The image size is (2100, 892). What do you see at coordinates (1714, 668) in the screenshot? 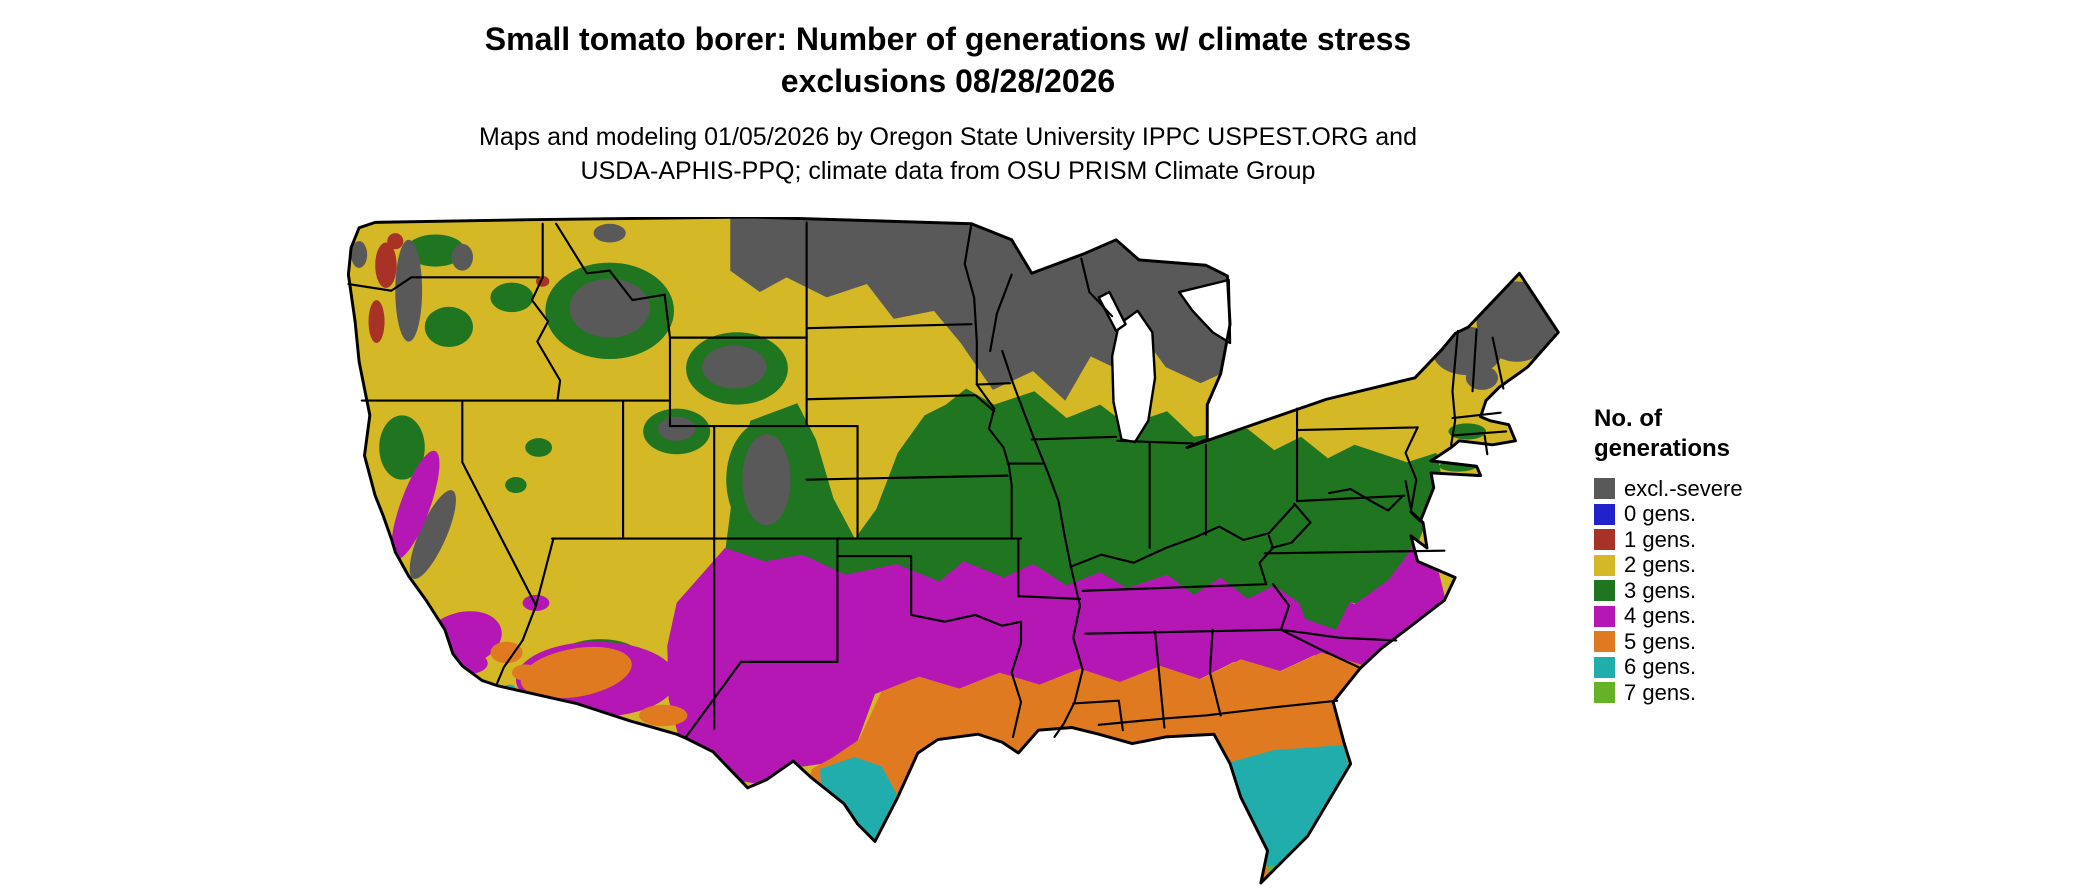
I see `legend-item: 6 gens.` at bounding box center [1714, 668].